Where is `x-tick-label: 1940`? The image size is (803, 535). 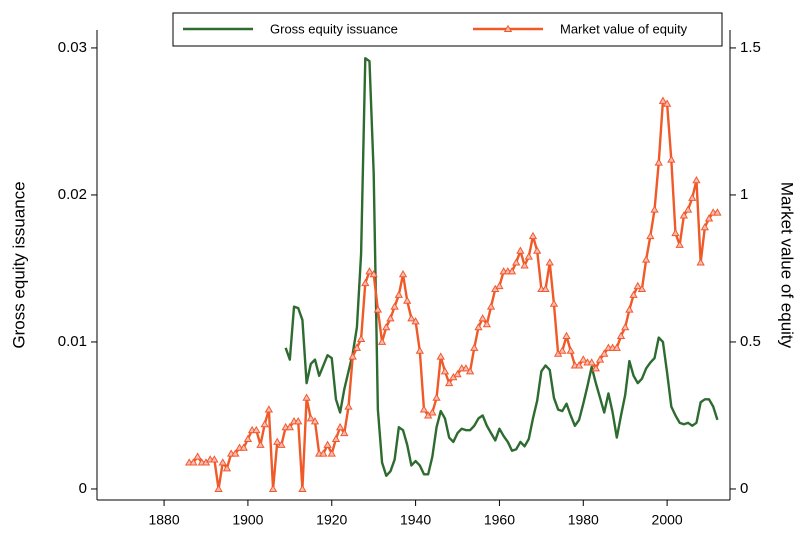 x-tick-label: 1940 is located at coordinates (415, 520).